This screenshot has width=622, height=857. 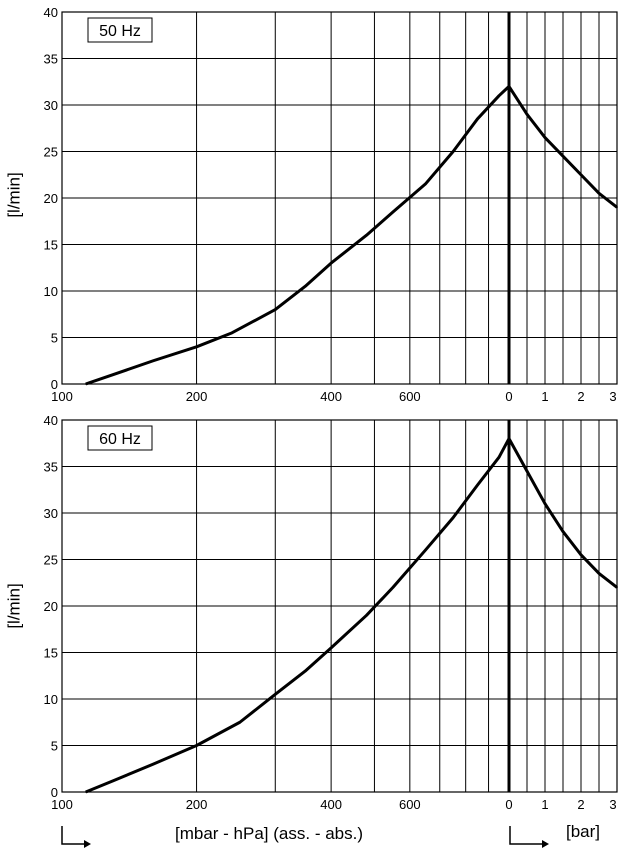 What do you see at coordinates (14, 606) in the screenshot?
I see `y-axis-label-bottom: [l/min]` at bounding box center [14, 606].